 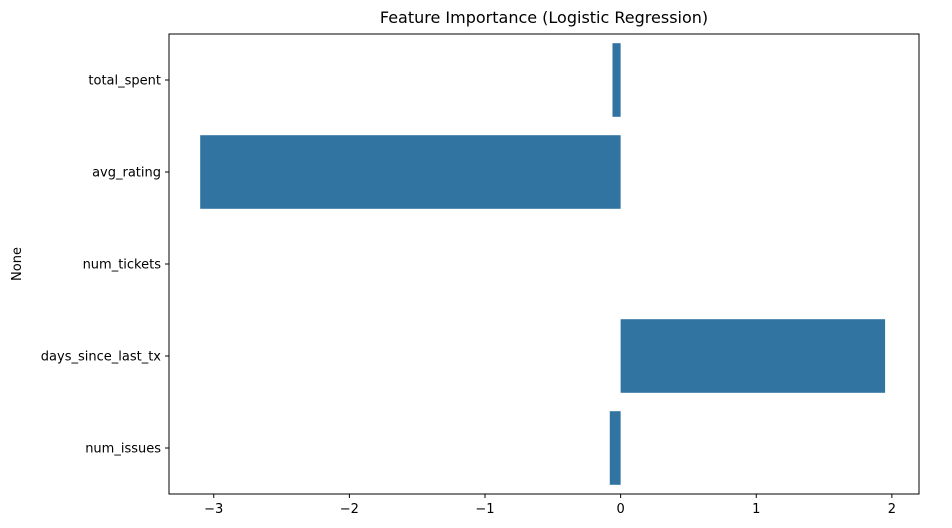 I want to click on x-tick-label: 0, so click(x=620, y=509).